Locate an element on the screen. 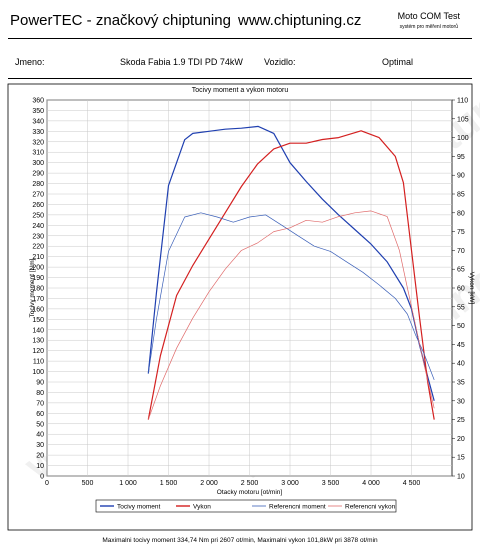 This screenshot has height=552, width=480. y-right-tick-label: 20 is located at coordinates (461, 439).